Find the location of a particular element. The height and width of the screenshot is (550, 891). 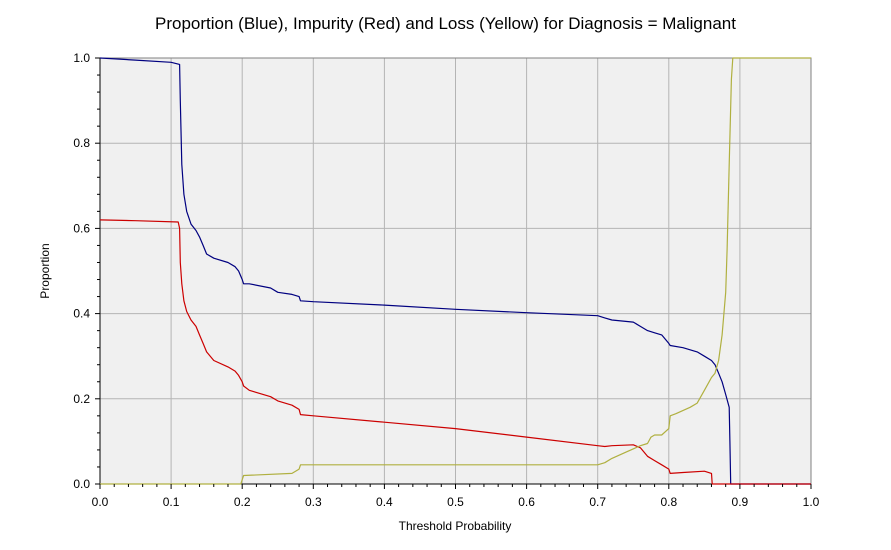

y-tick-label: 0.6 is located at coordinates (81, 228).